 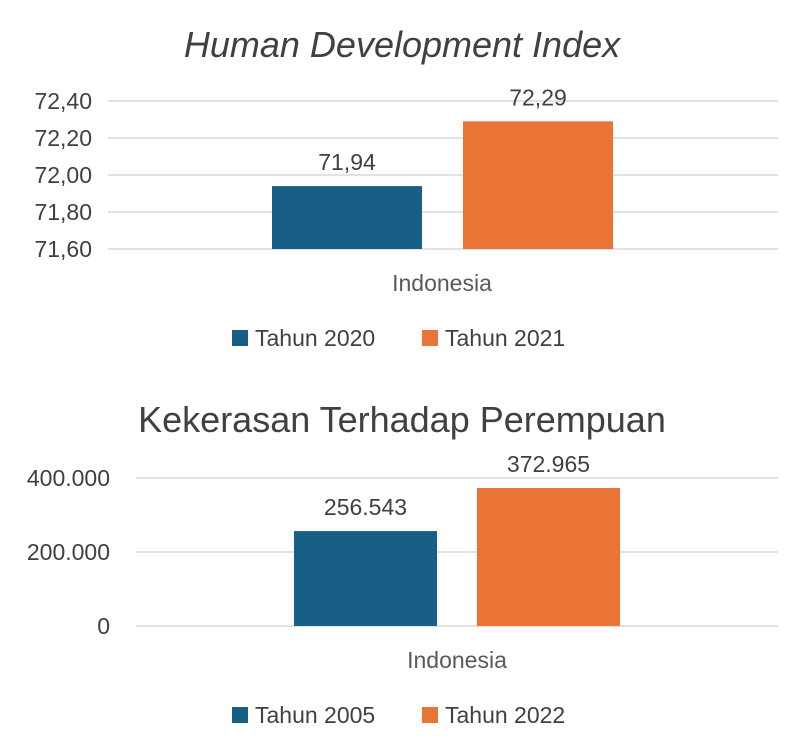 What do you see at coordinates (347, 217) in the screenshot?
I see `bar-tahun-2020` at bounding box center [347, 217].